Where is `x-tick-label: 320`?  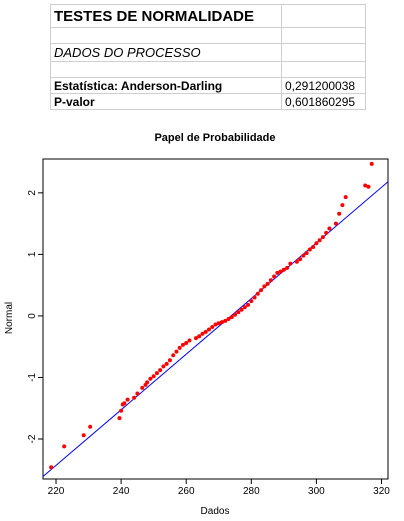
x-tick-label: 320 is located at coordinates (381, 491).